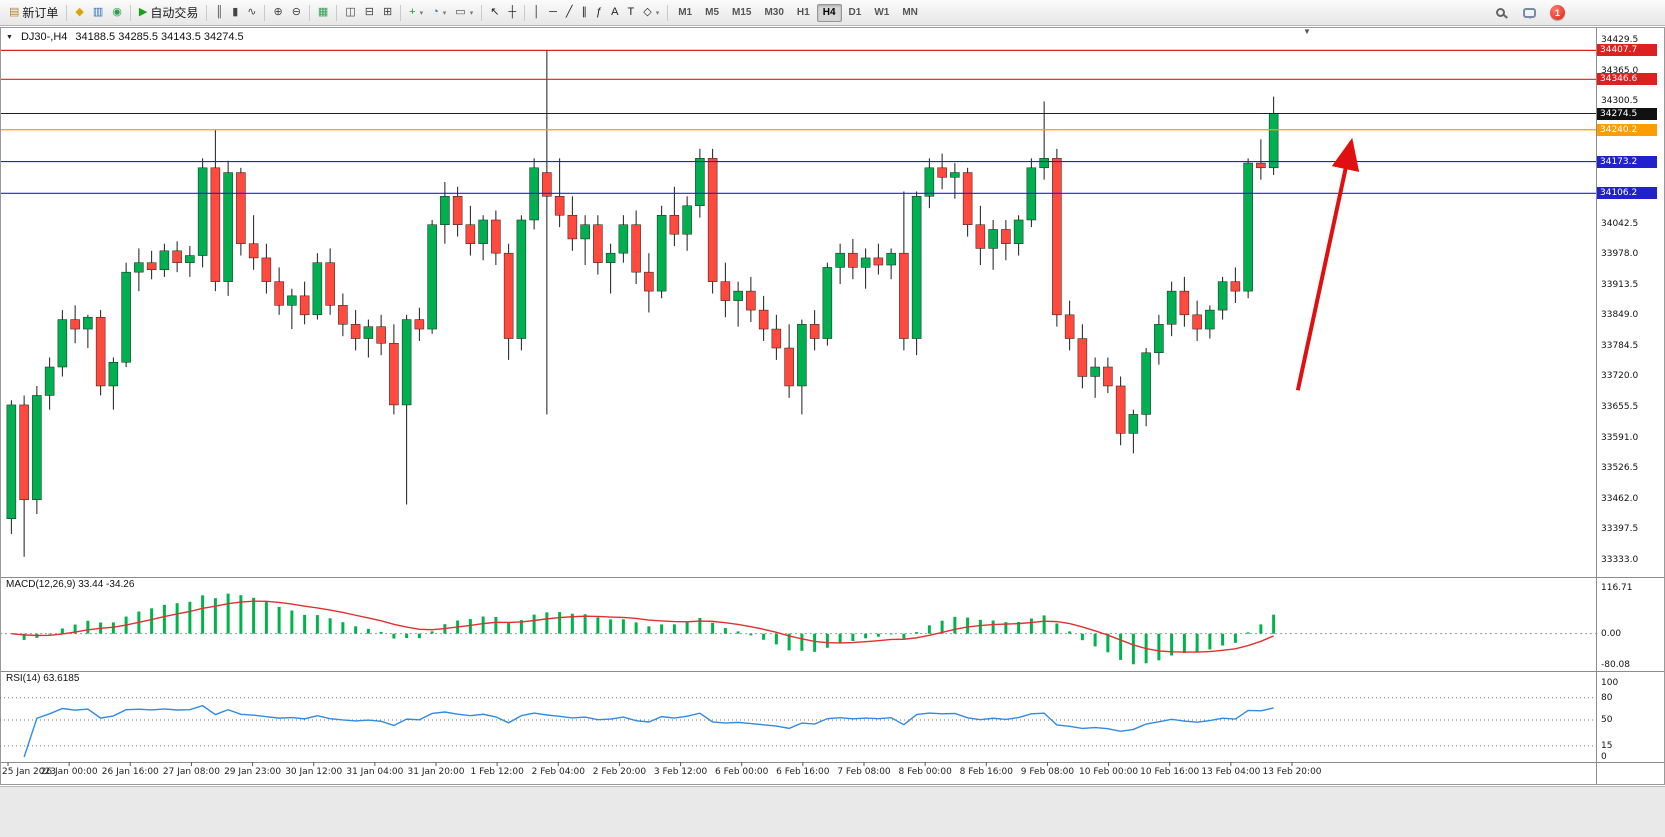 Image resolution: width=1665 pixels, height=837 pixels. I want to click on arrows-button: ◇ ▾, so click(651, 13).